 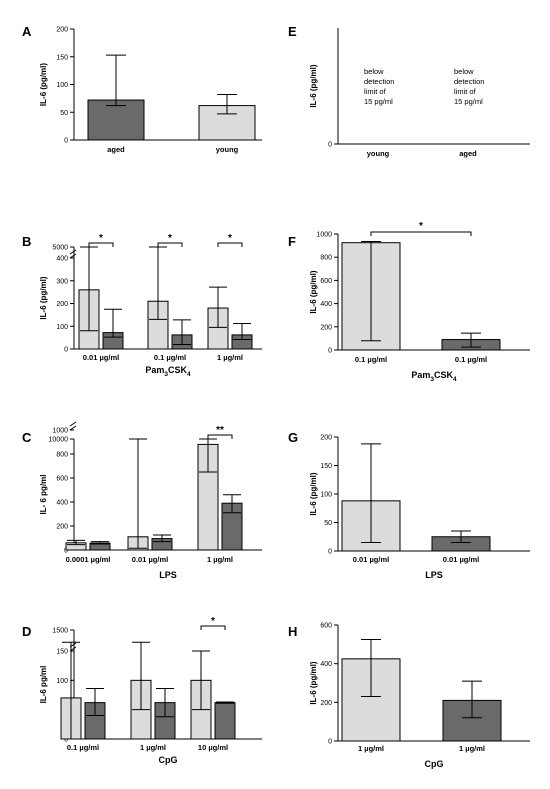 I want to click on panel-letter-F: F, so click(x=292, y=241).